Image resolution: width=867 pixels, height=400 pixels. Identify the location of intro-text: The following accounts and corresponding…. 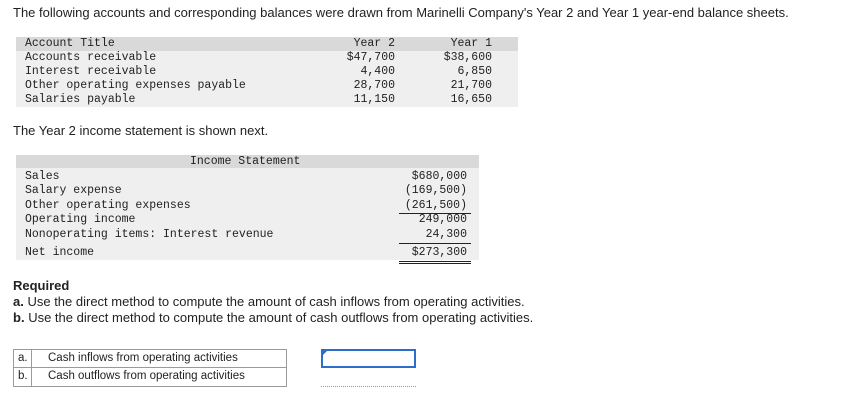
(401, 12).